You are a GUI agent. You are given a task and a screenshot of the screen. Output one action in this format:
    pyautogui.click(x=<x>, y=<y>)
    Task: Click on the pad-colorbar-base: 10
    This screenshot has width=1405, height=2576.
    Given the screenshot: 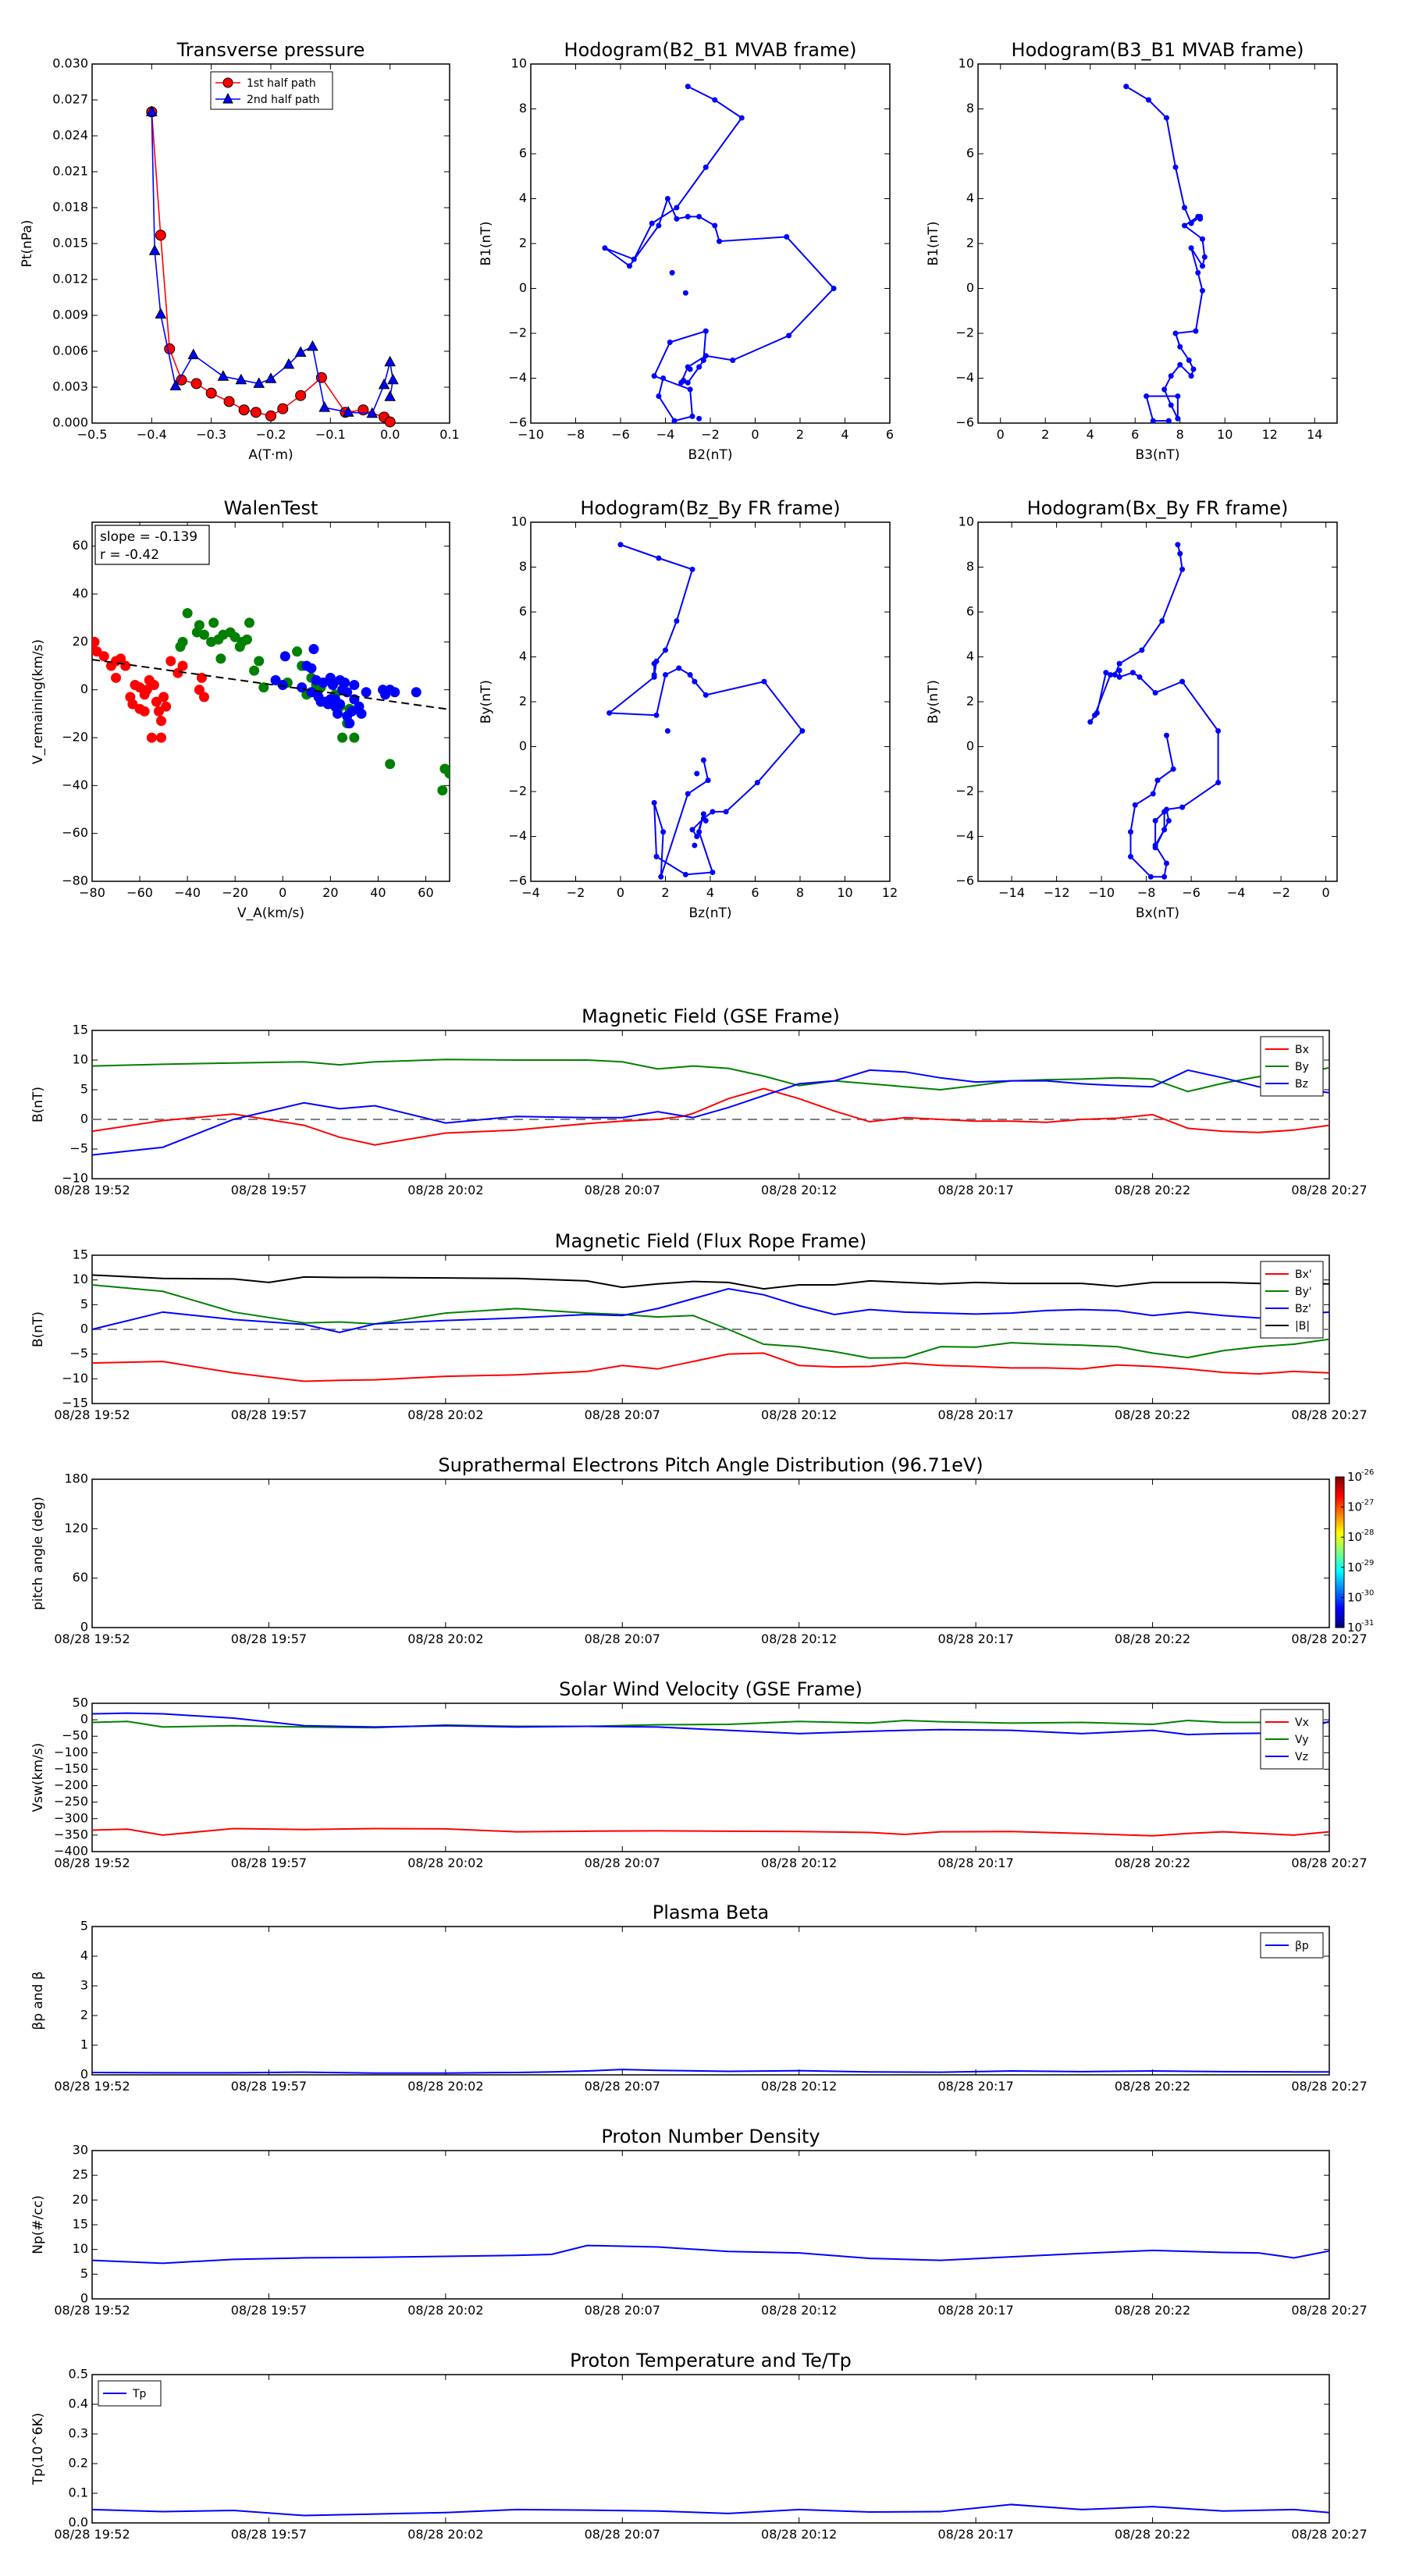 What is the action you would take?
    pyautogui.click(x=1355, y=1477)
    